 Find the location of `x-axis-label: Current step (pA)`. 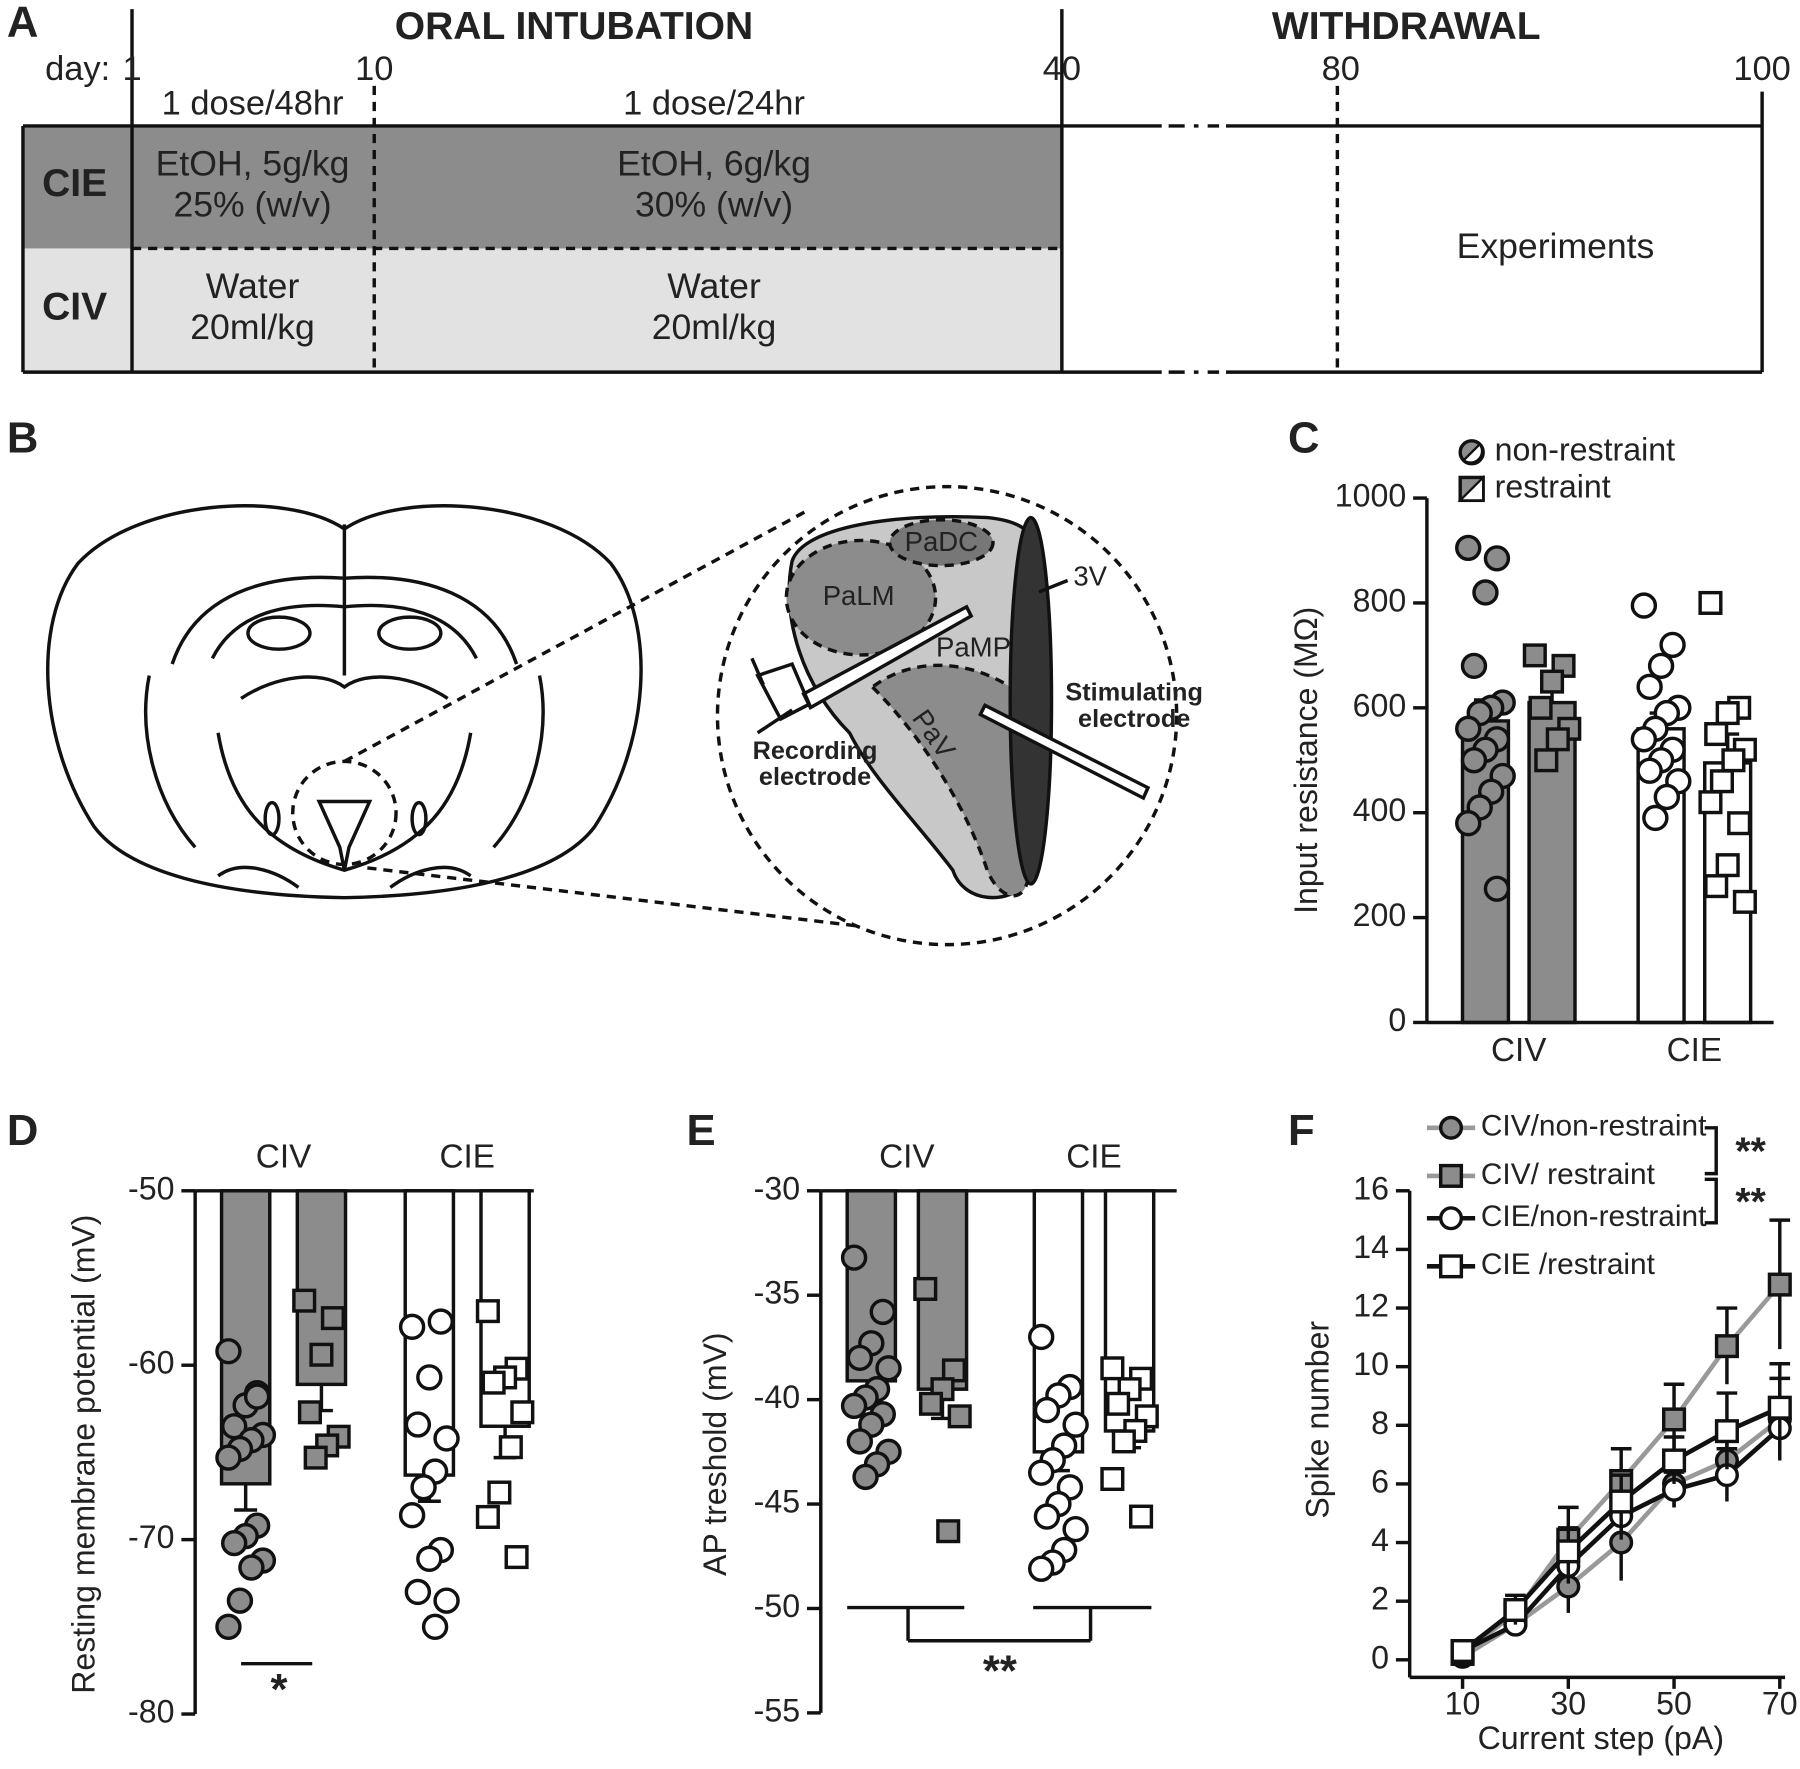

x-axis-label: Current step (pA) is located at coordinates (1601, 1738).